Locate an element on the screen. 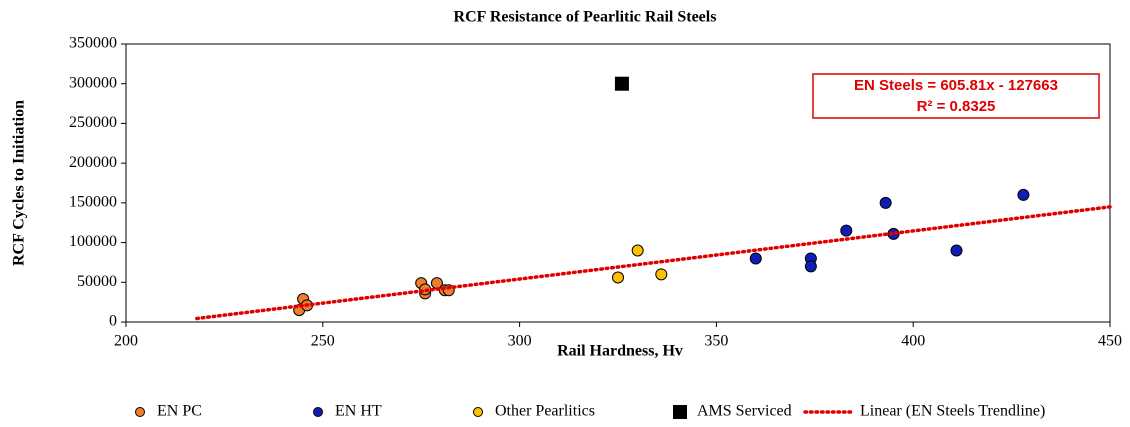 The width and height of the screenshot is (1130, 427). annotation: R² = 0.8325 is located at coordinates (956, 106).